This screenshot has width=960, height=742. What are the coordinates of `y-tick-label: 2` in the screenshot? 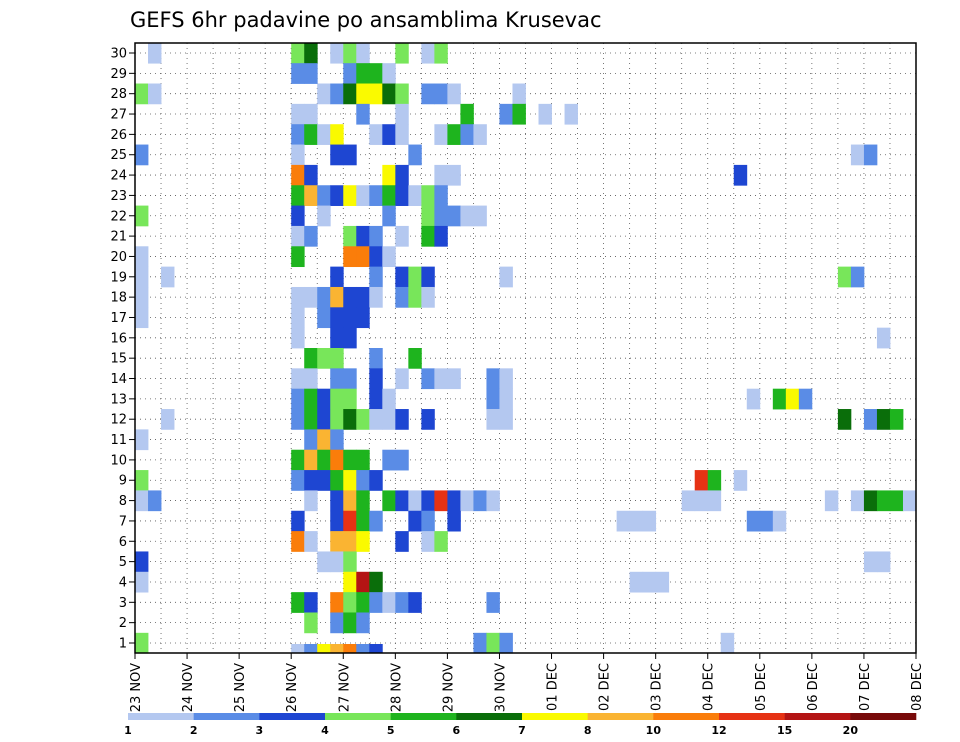 It's located at (123, 623).